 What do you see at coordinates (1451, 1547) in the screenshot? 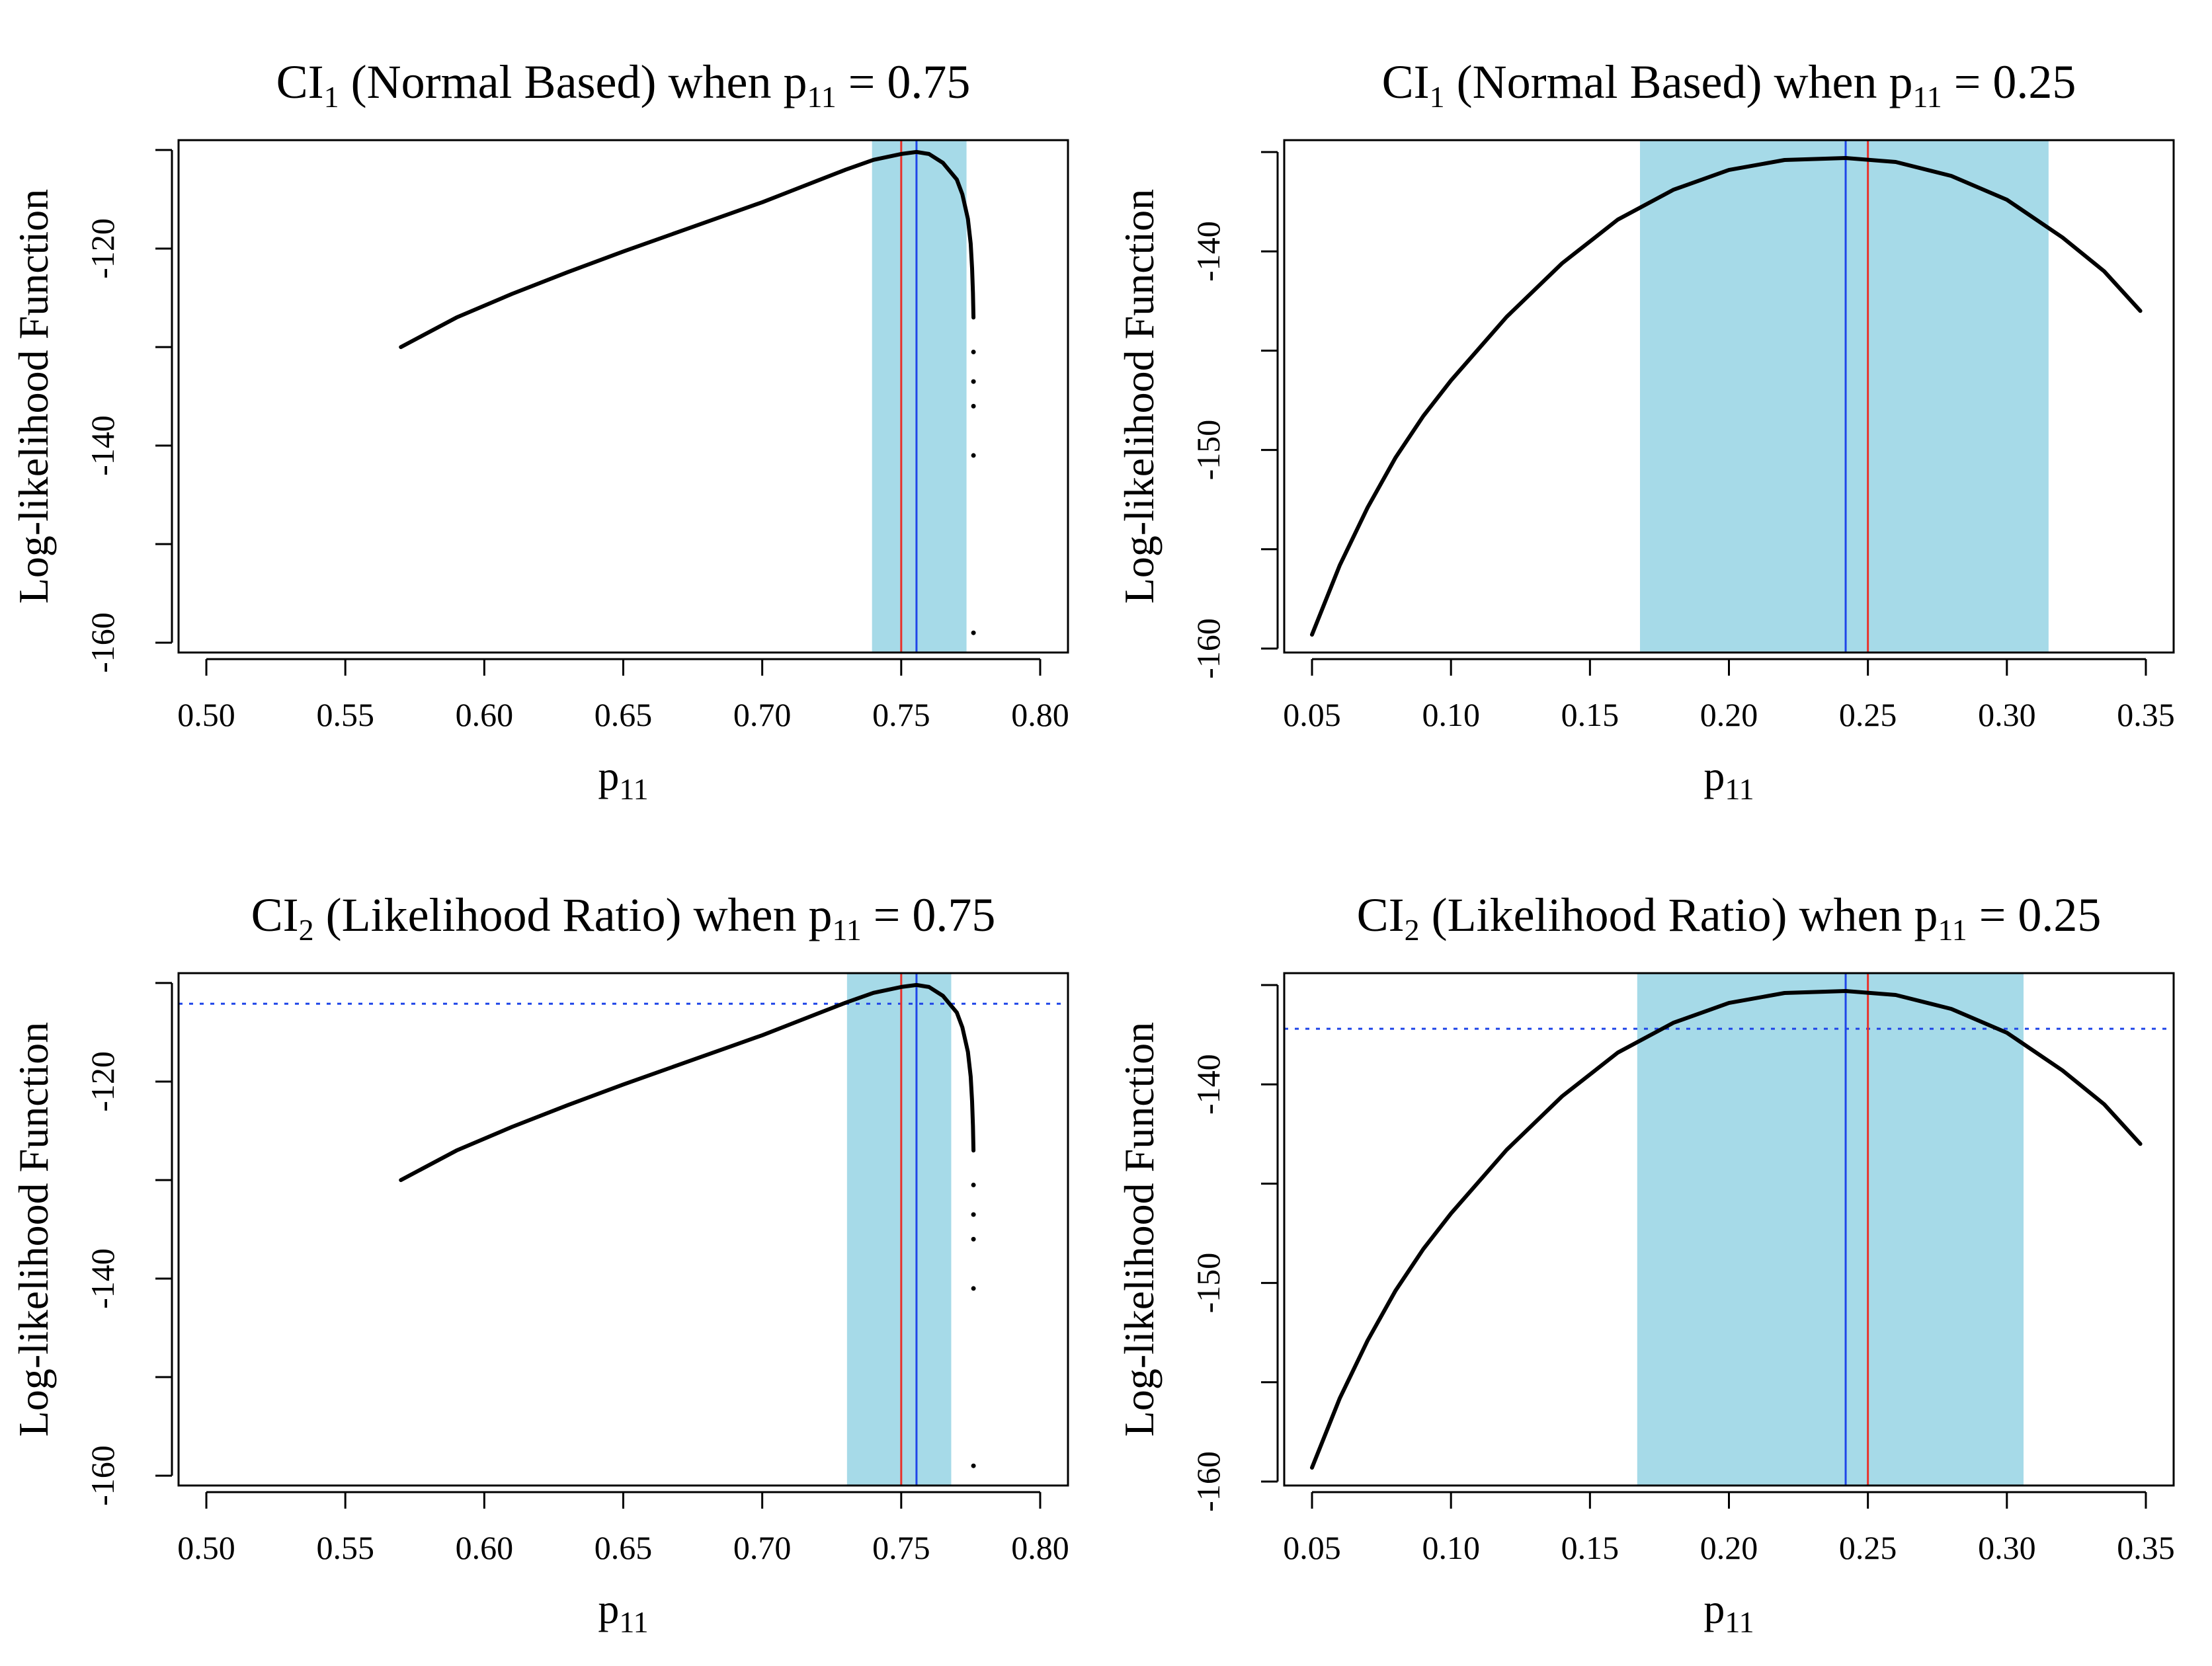
I see `x-tick-label: 0.10` at bounding box center [1451, 1547].